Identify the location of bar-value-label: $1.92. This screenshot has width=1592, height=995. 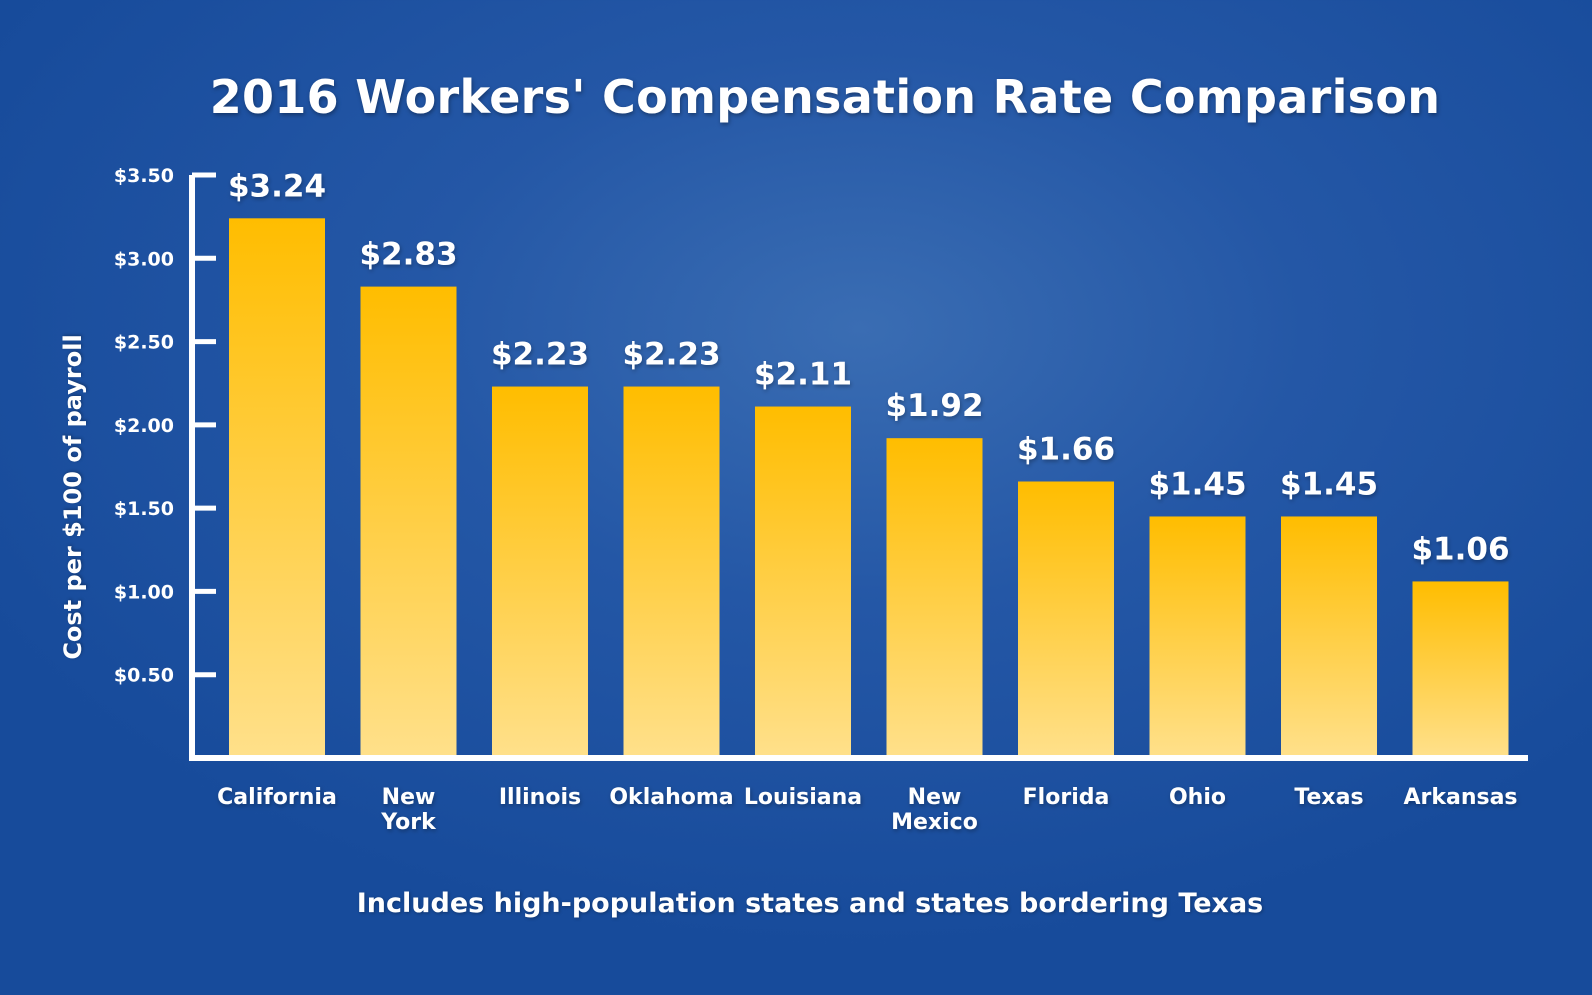
(934, 406).